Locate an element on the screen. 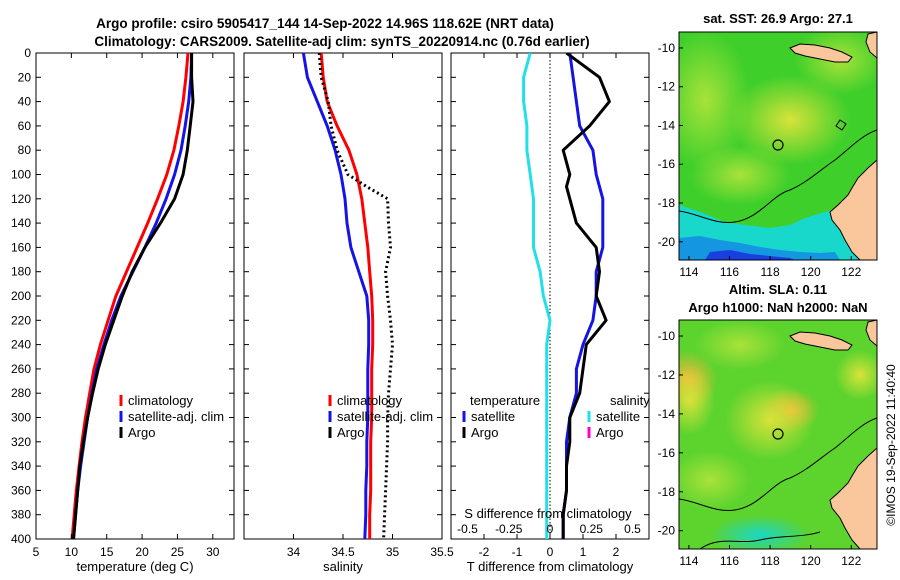 The height and width of the screenshot is (580, 900). x-tick-label: 25 is located at coordinates (178, 552).